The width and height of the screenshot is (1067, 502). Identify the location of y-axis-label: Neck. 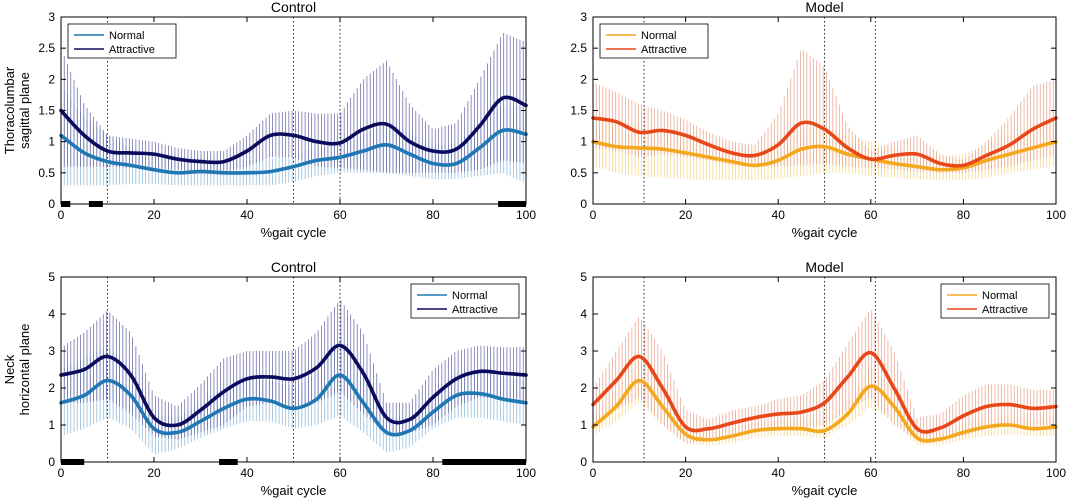
(9, 369).